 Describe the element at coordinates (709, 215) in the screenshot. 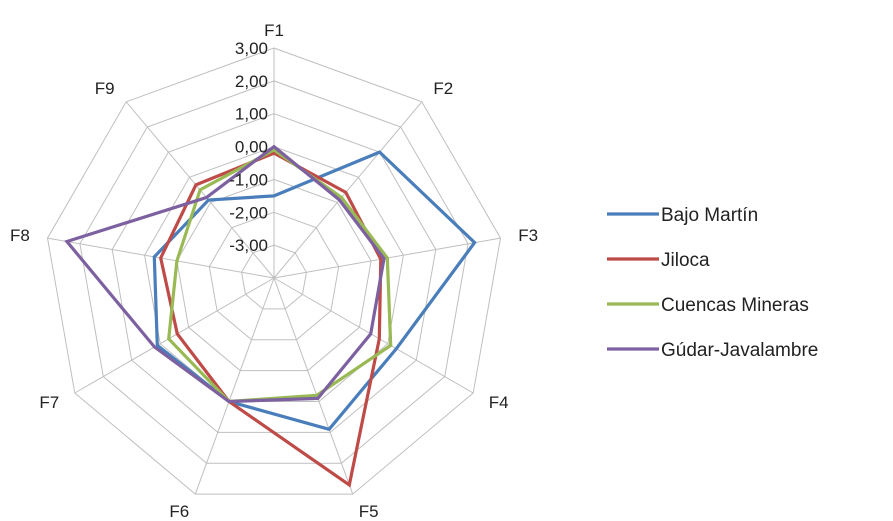

I see `legend-label: Bajo Martín` at that location.